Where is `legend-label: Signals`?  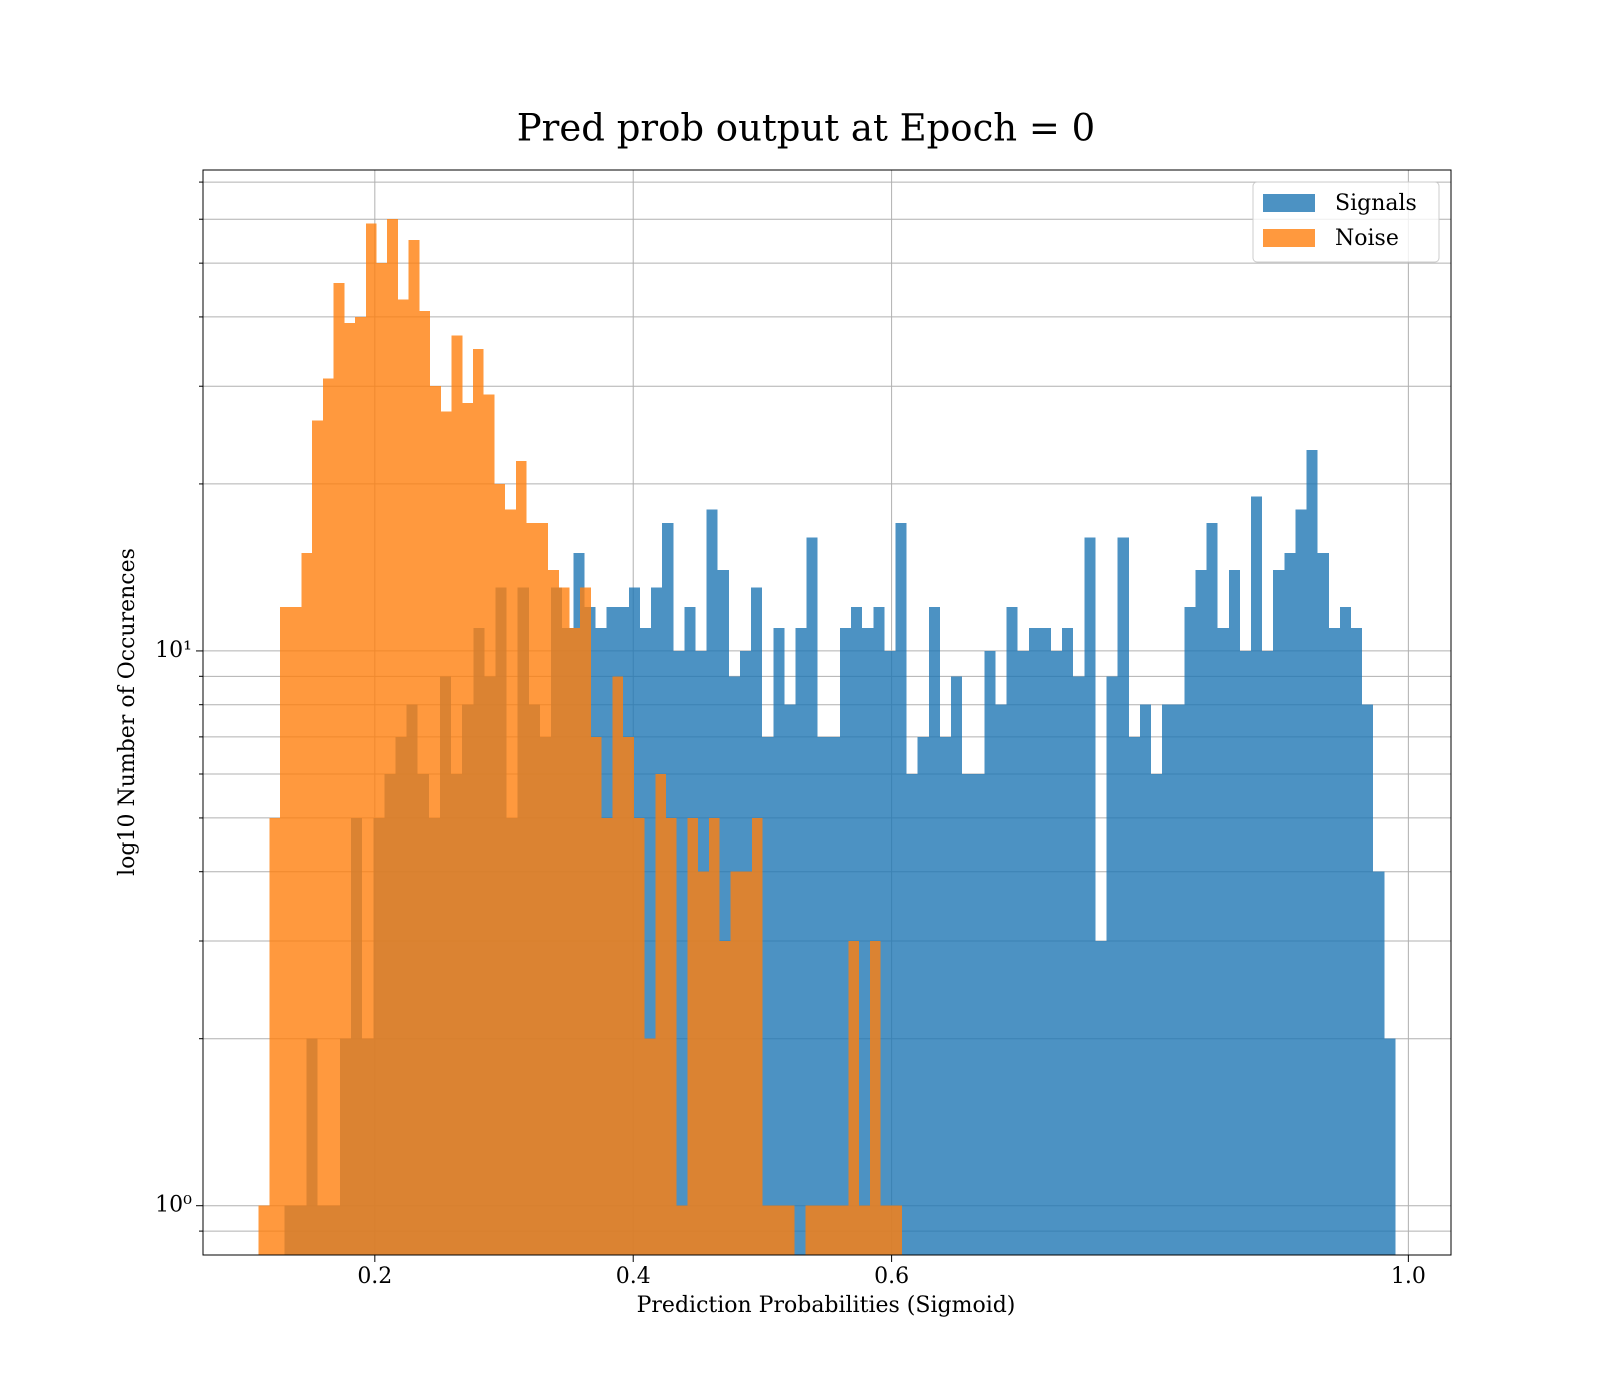
legend-label: Signals is located at coordinates (1376, 203).